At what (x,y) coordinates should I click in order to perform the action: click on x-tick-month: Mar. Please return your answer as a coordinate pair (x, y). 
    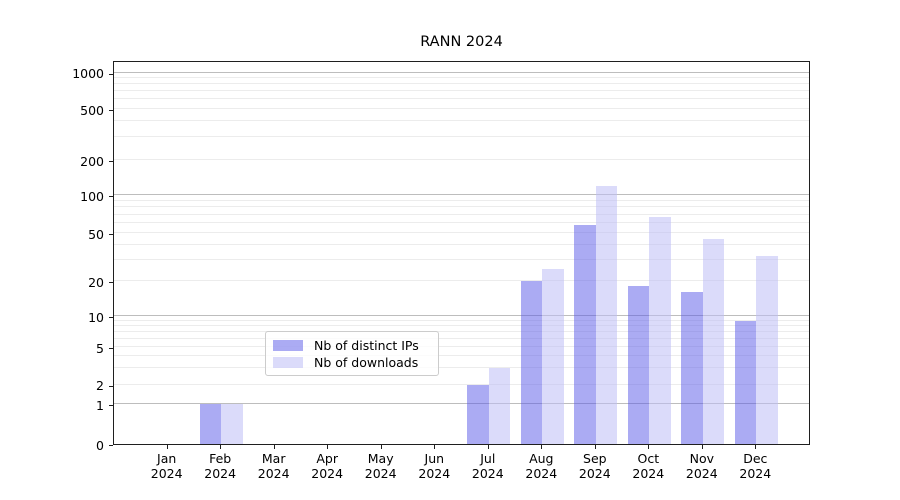
    Looking at the image, I should click on (273, 458).